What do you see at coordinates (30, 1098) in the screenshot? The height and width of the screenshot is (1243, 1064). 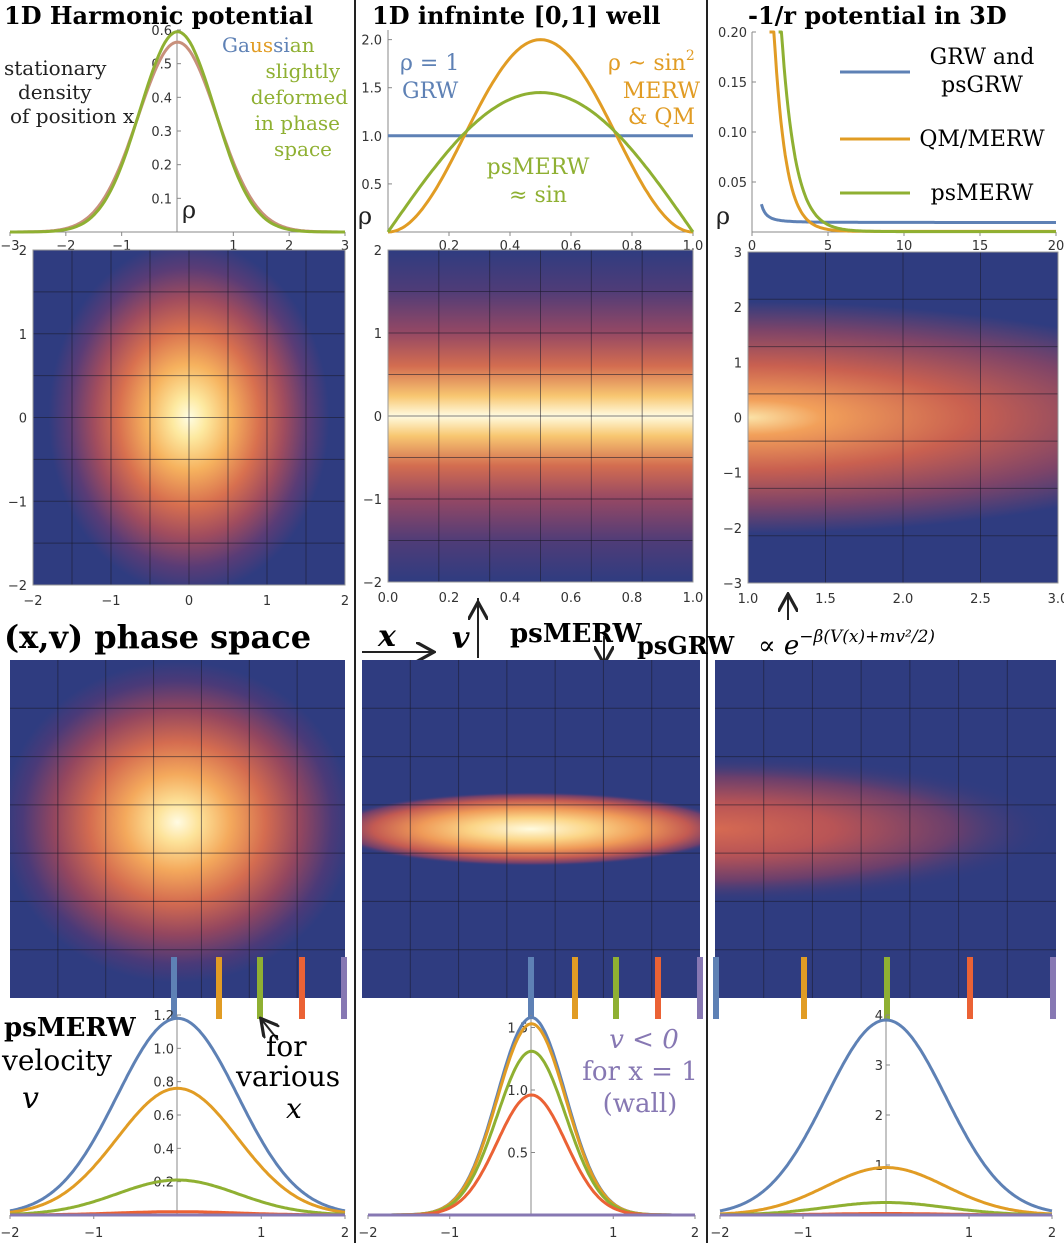 I see `v-label: v` at bounding box center [30, 1098].